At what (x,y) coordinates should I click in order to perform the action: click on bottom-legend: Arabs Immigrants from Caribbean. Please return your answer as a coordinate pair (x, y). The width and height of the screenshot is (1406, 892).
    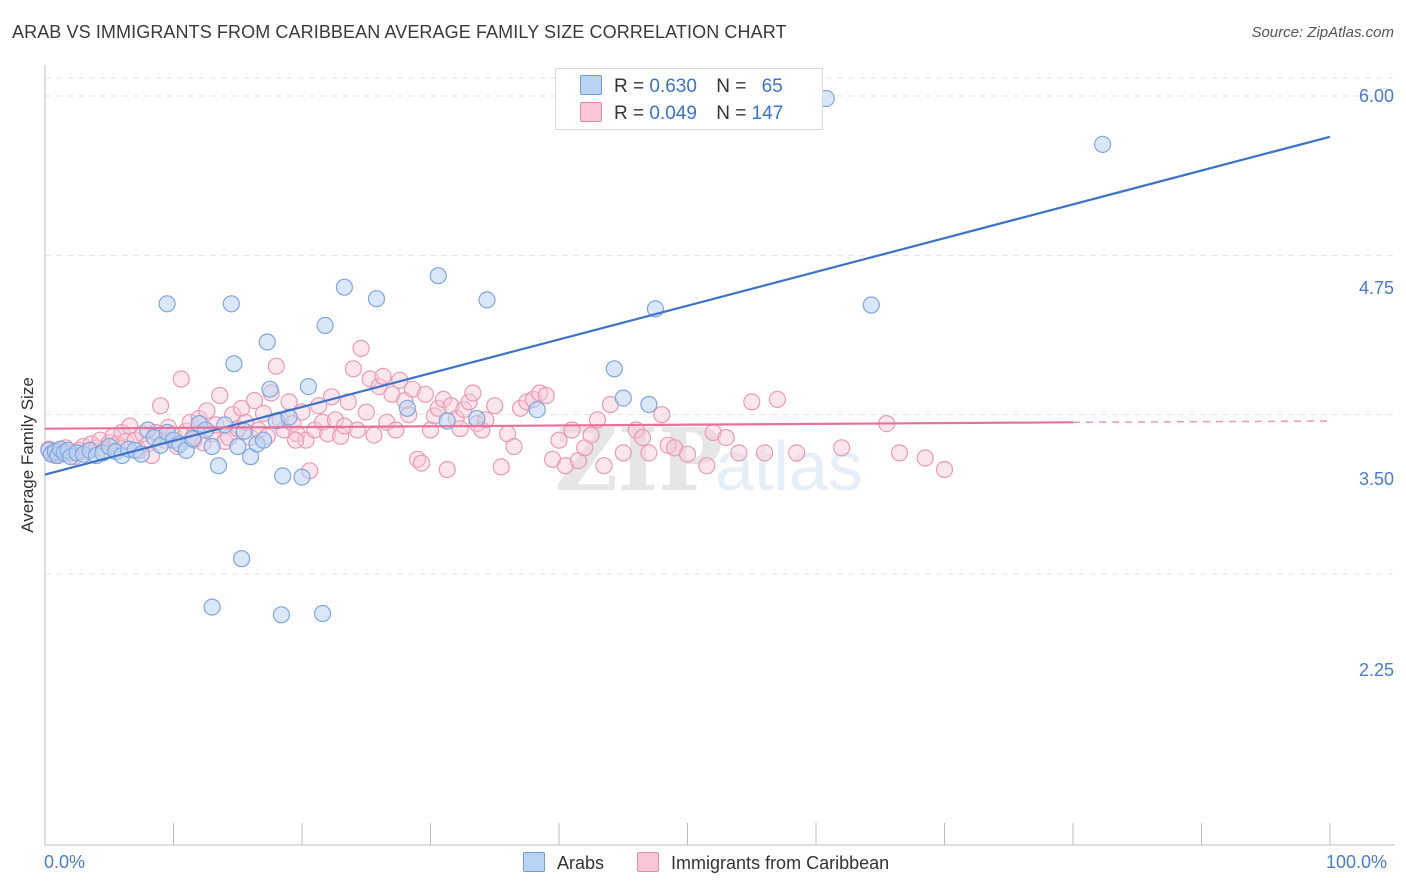
    Looking at the image, I should click on (720, 863).